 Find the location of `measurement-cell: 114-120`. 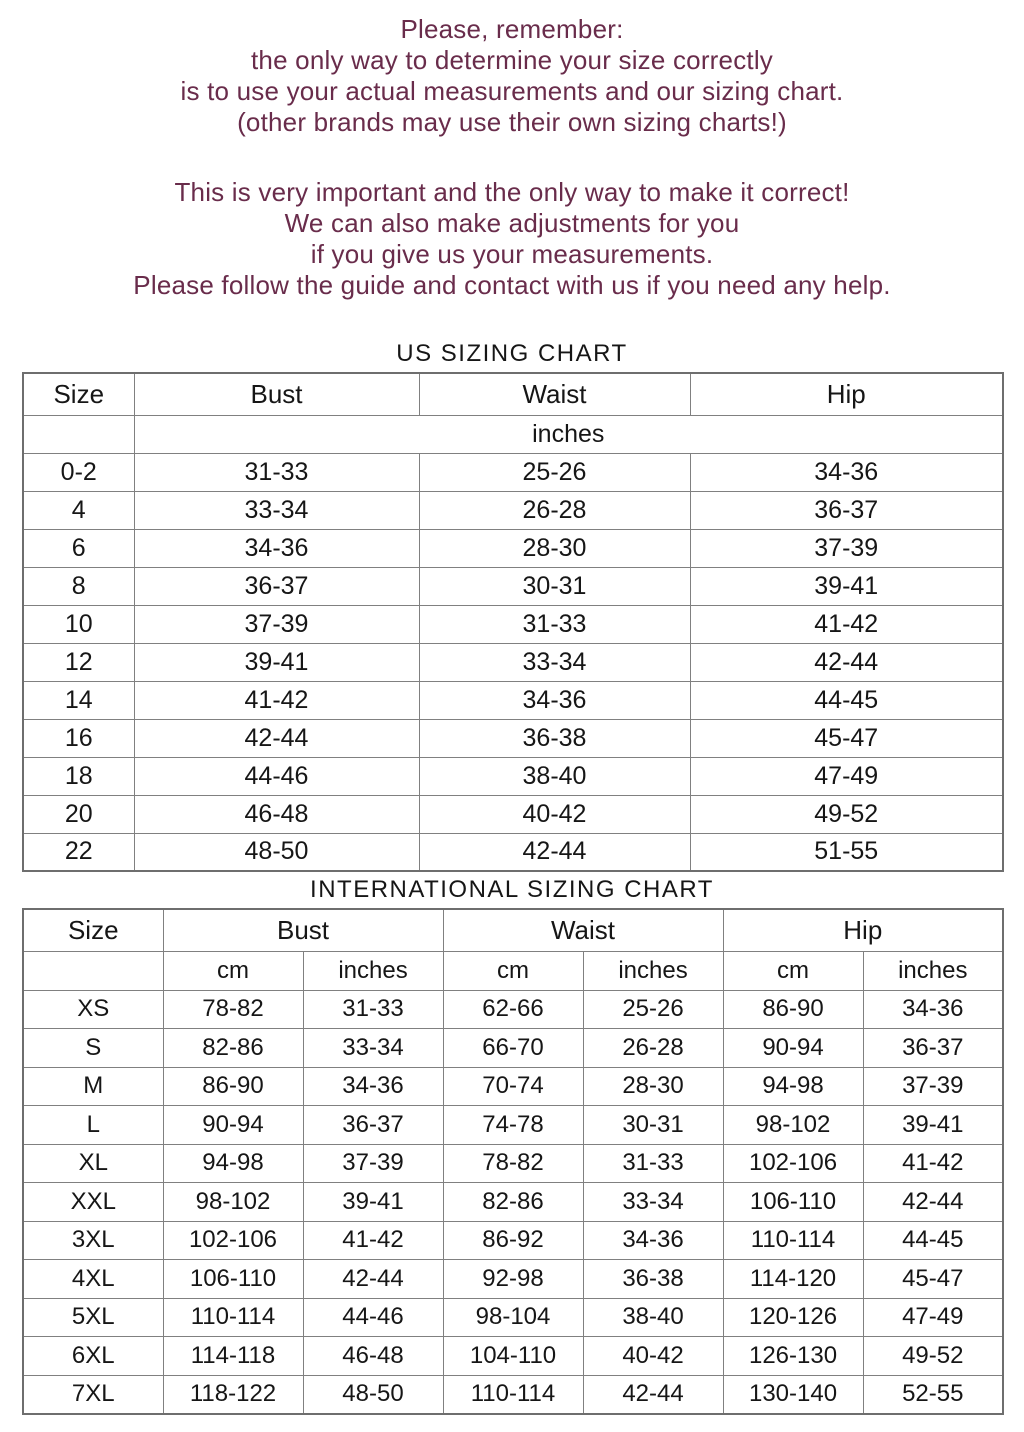

measurement-cell: 114-120 is located at coordinates (793, 1279).